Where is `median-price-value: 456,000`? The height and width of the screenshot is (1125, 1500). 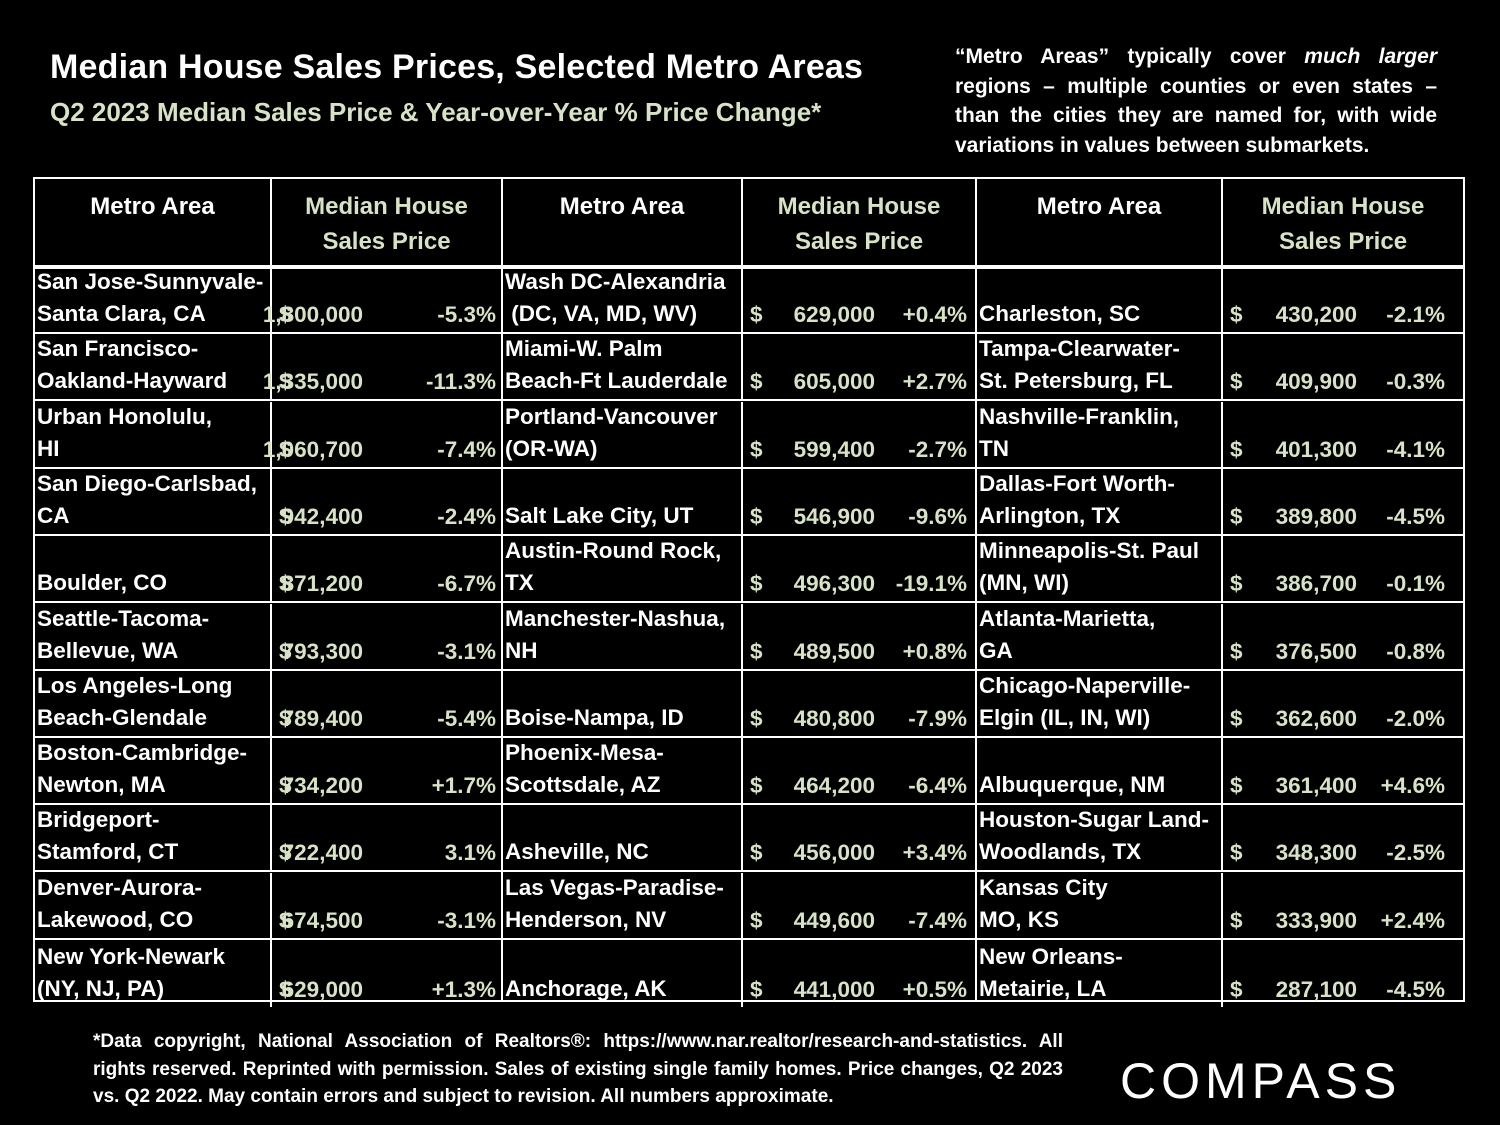
median-price-value: 456,000 is located at coordinates (834, 853).